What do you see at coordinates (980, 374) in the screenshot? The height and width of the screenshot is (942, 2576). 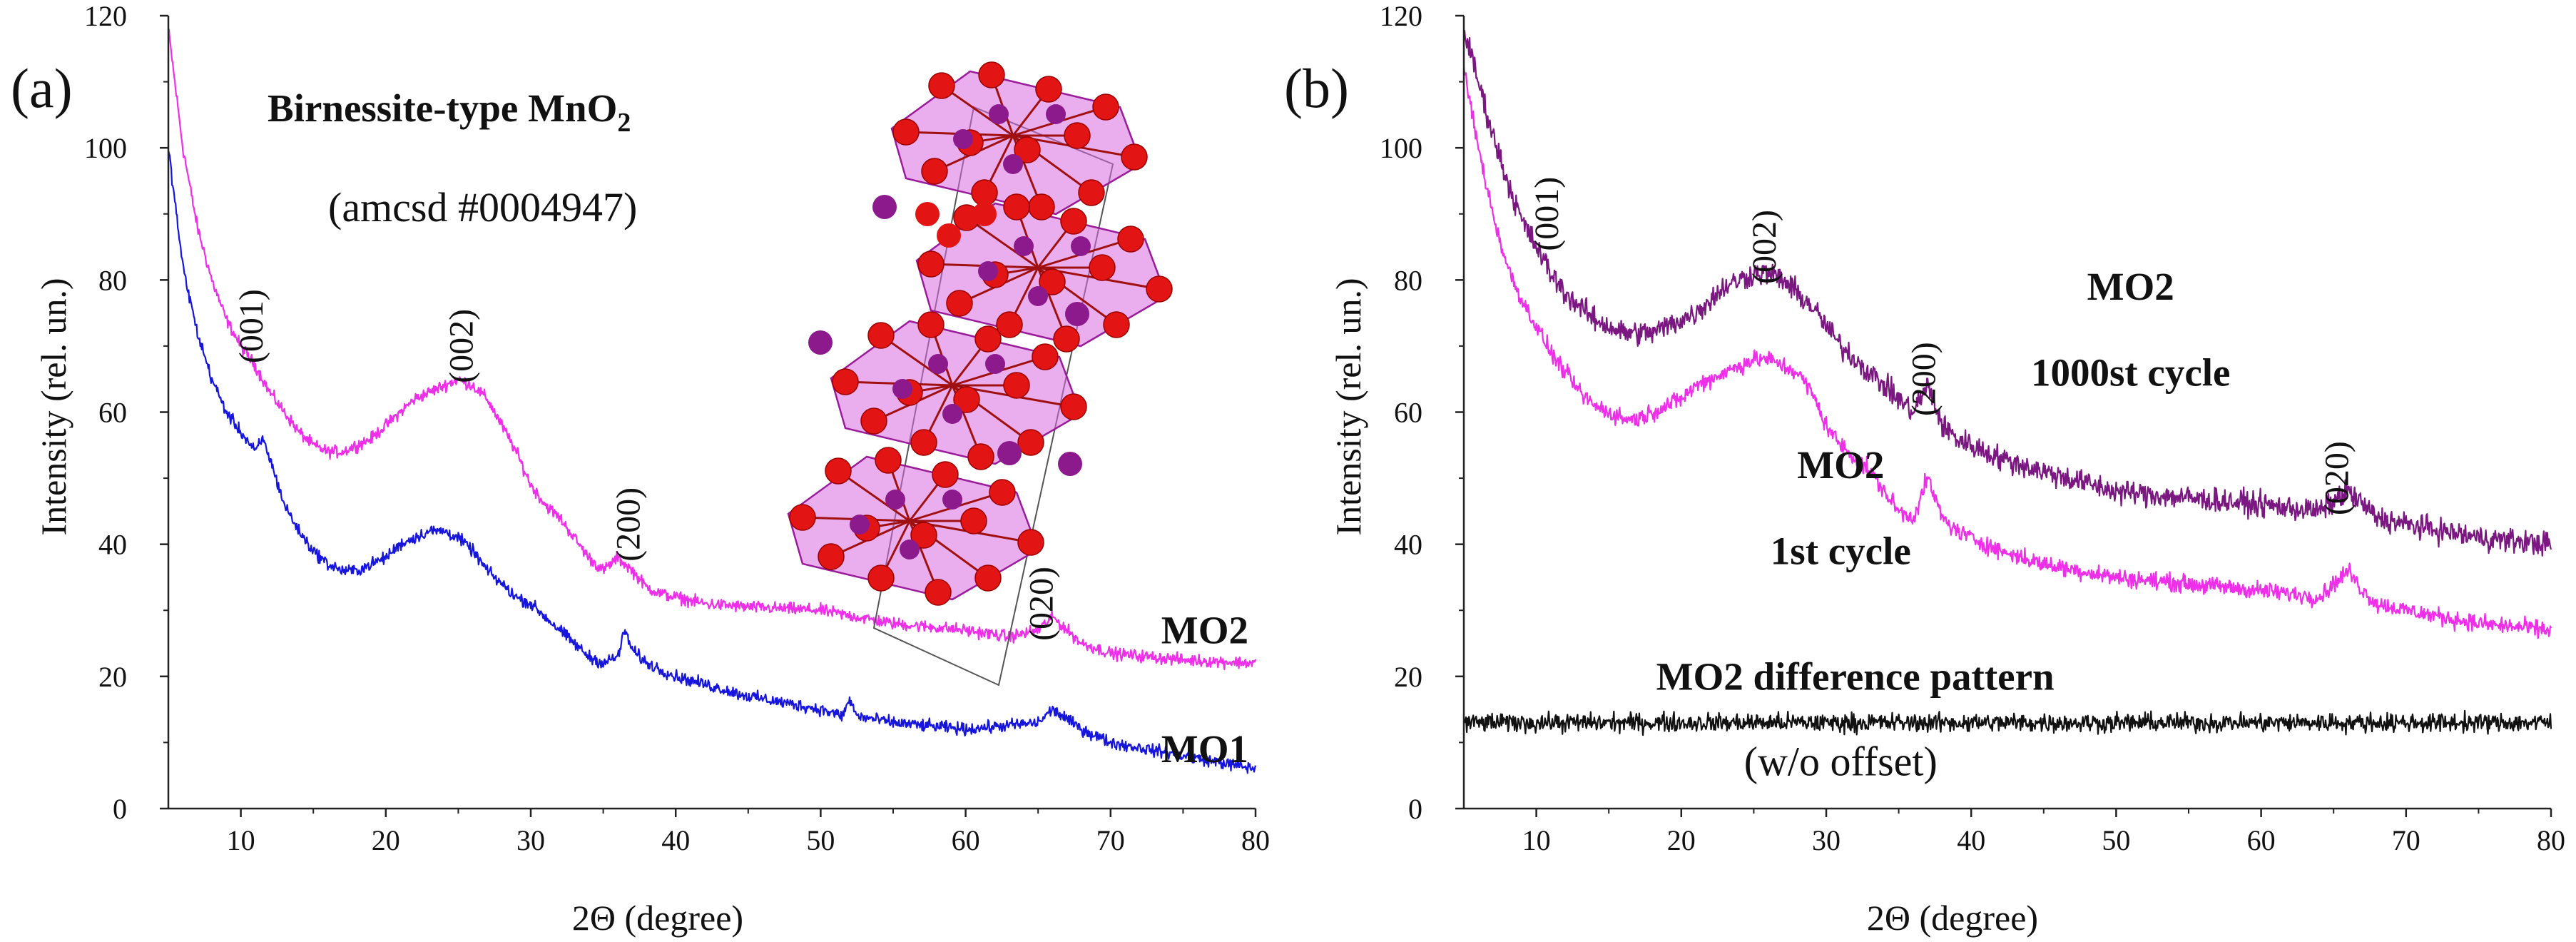 I see `crystal-structure-illustration` at bounding box center [980, 374].